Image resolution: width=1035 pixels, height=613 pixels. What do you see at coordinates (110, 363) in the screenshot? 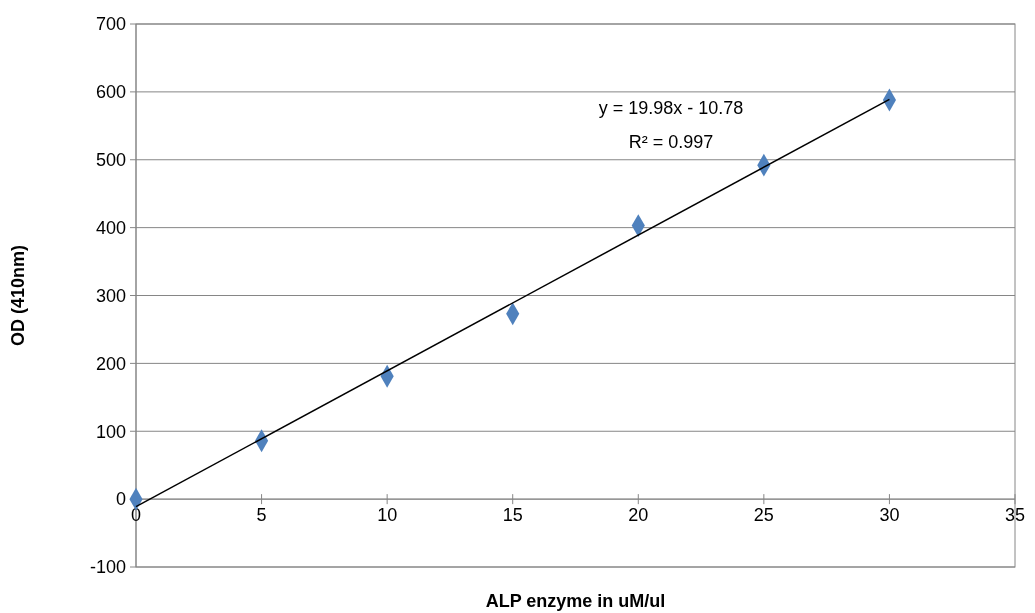
I see `y-tick-label: 200` at bounding box center [110, 363].